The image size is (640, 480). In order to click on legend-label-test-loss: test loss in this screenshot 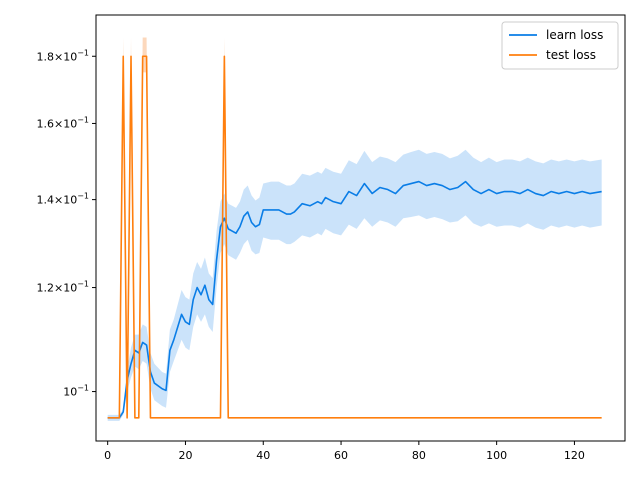, I will do `click(571, 55)`.